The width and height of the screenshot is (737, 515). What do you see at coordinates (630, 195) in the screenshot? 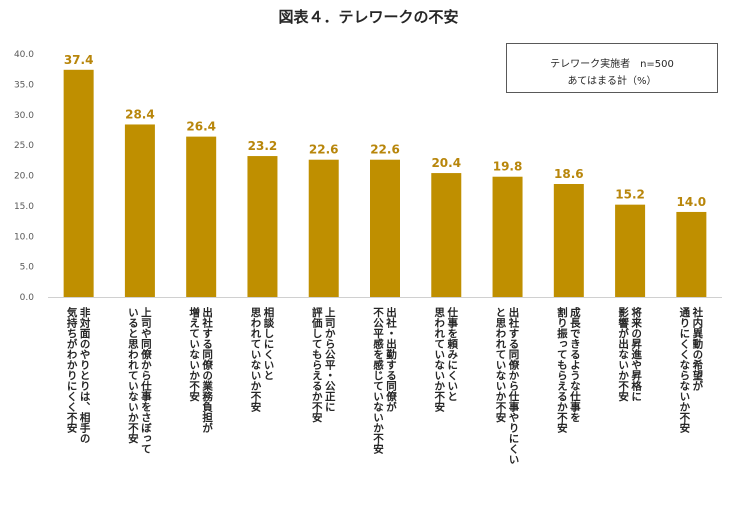
I see `data-label: 15.2` at bounding box center [630, 195].